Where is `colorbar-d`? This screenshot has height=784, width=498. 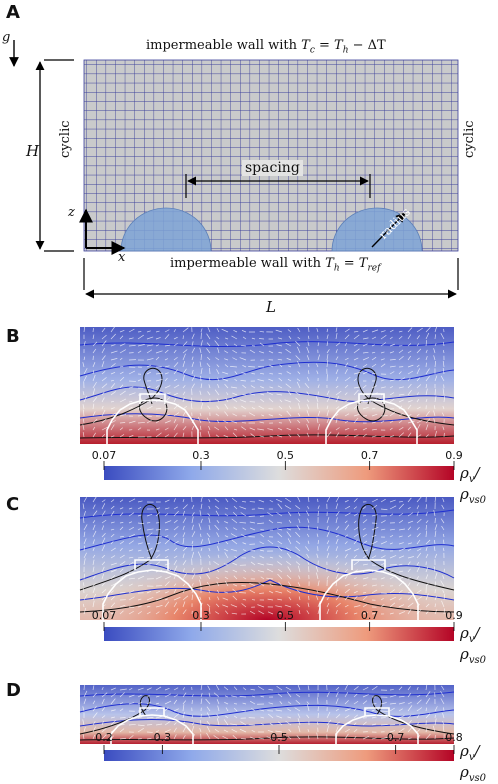 colorbar-d is located at coordinates (279, 753).